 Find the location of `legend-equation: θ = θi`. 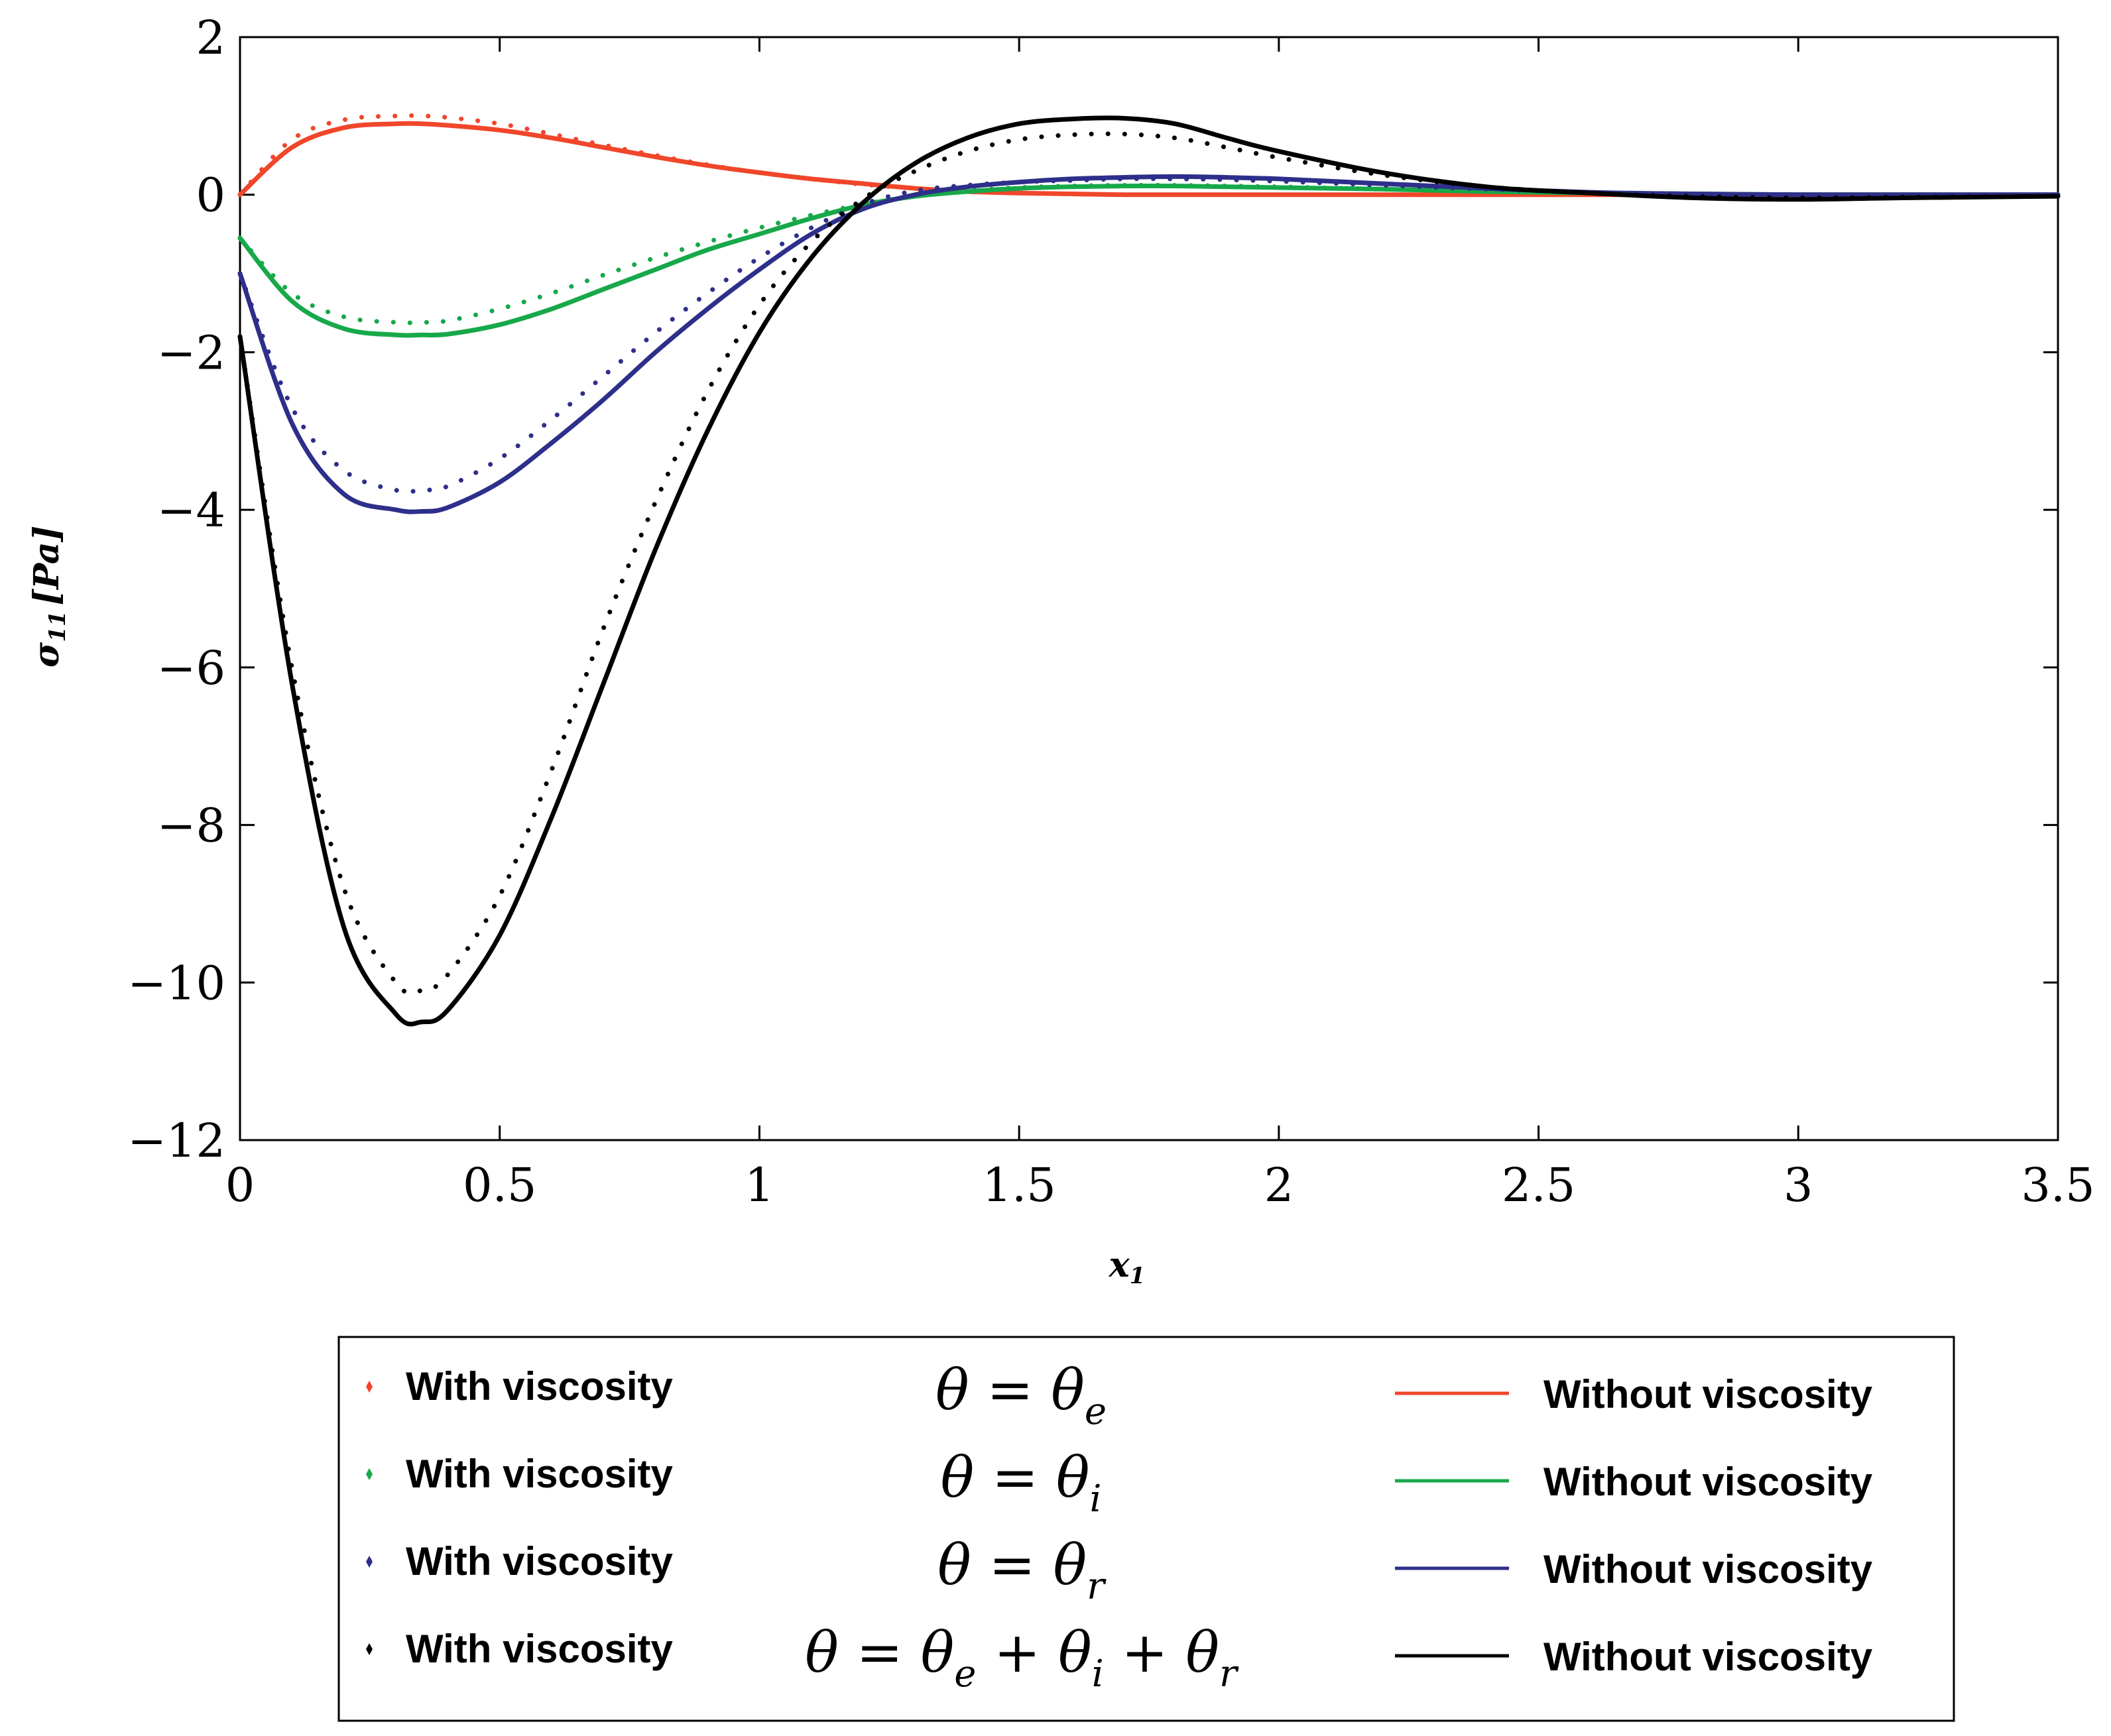

legend-equation: θ = θi is located at coordinates (1021, 1483).